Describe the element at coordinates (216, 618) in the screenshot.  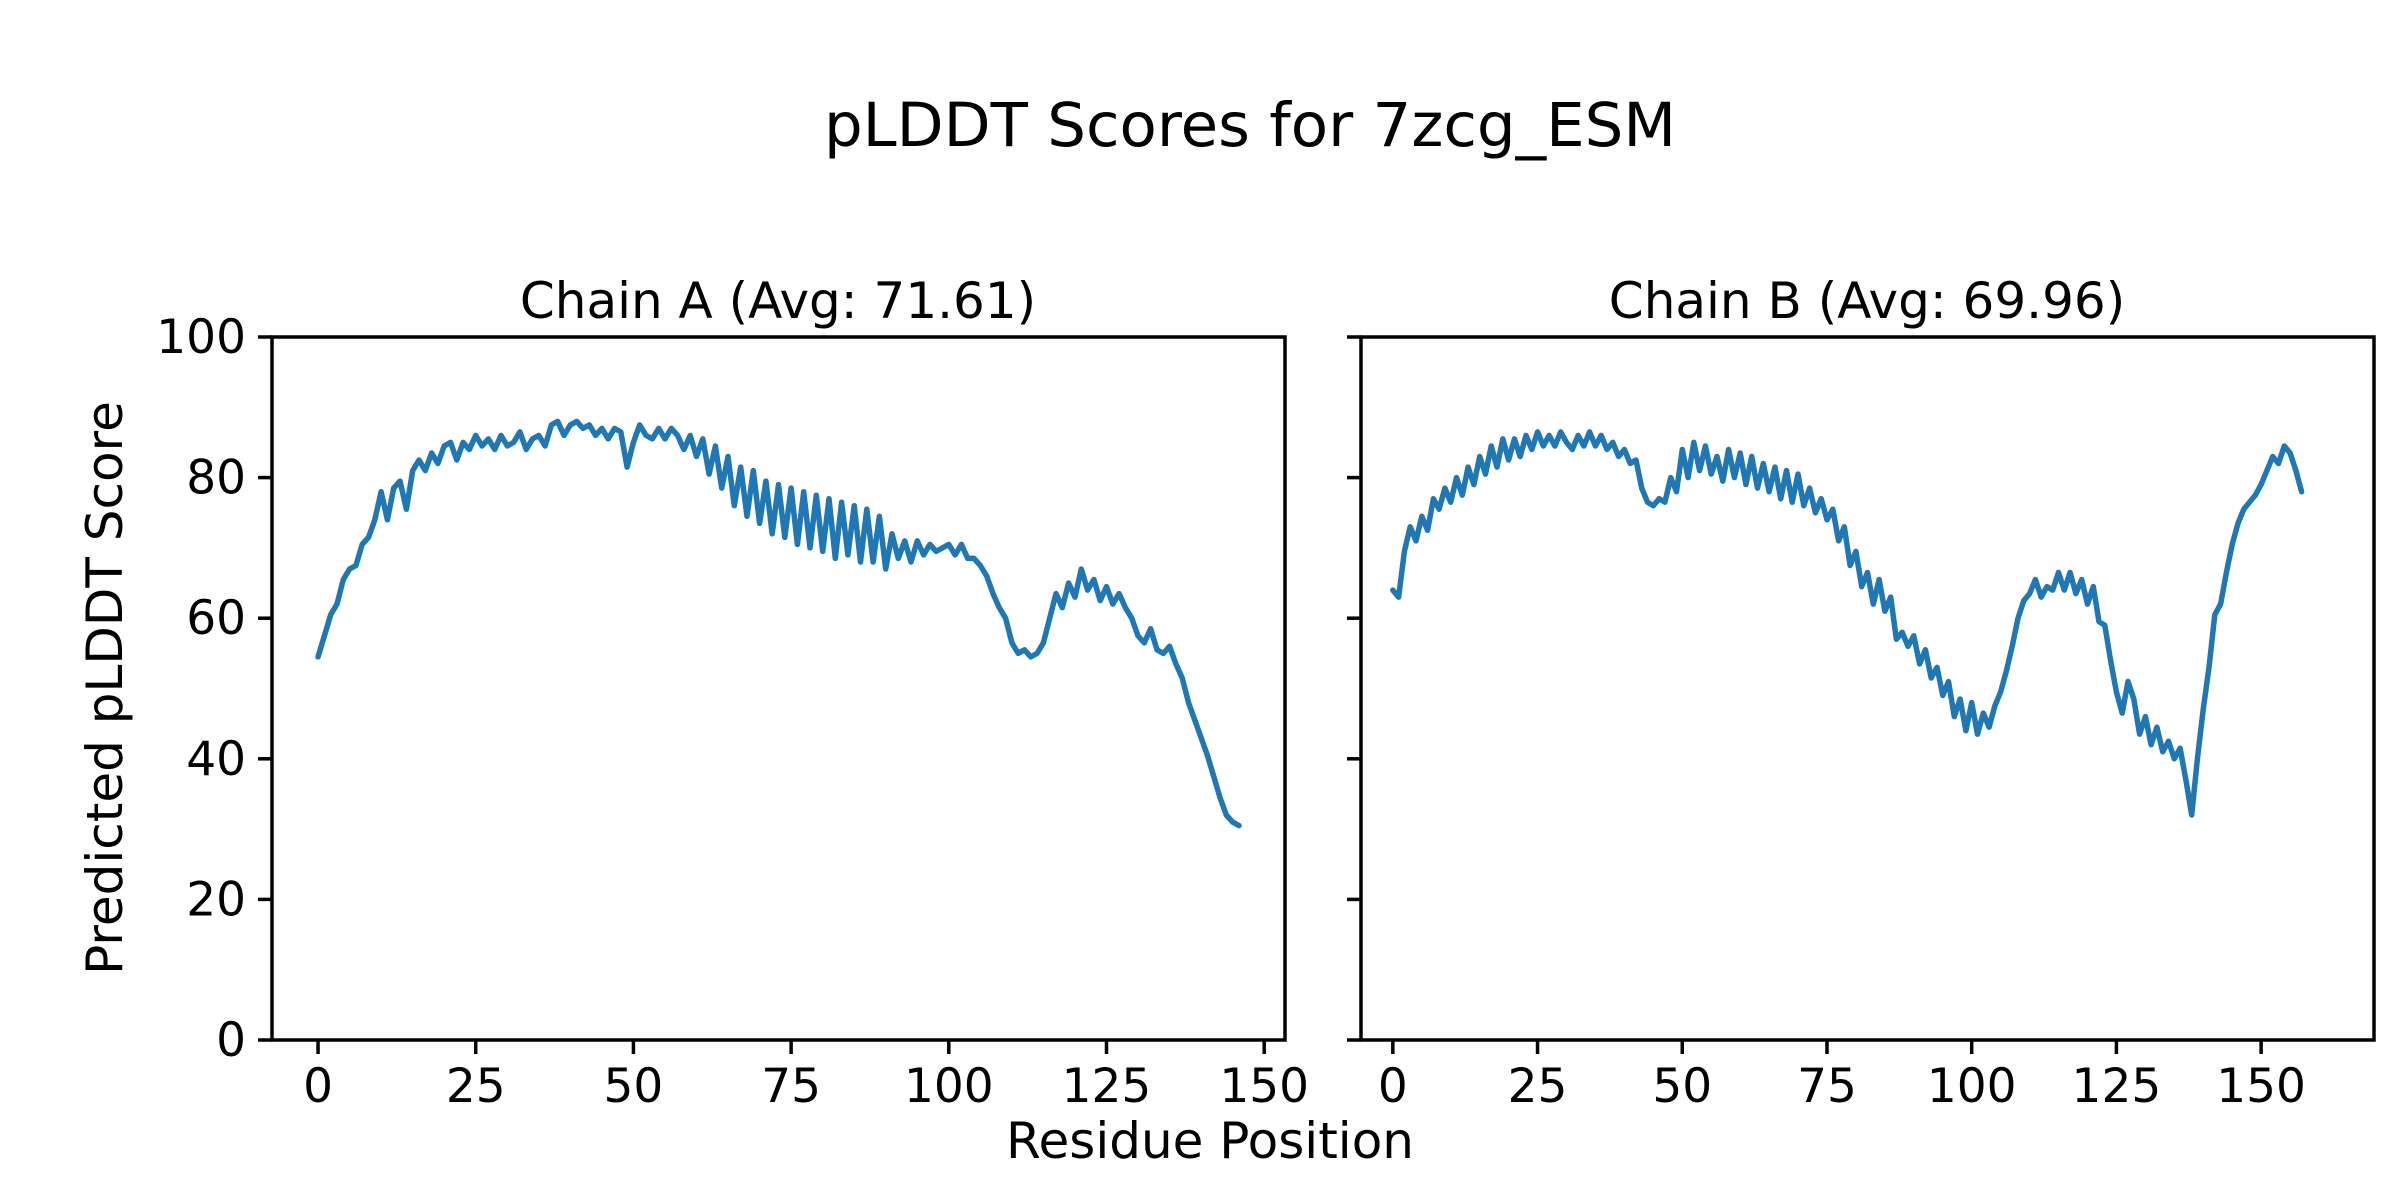
I see `y-tick-label: 60` at that location.